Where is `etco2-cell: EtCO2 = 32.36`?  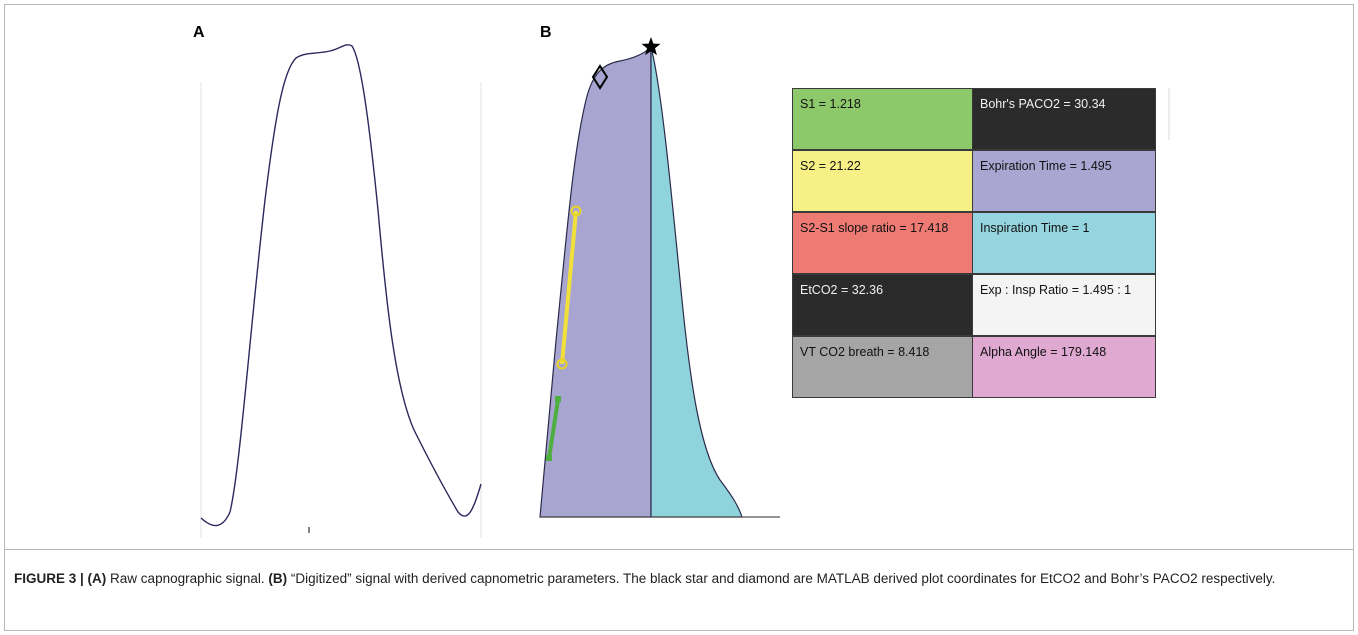
etco2-cell: EtCO2 = 32.36 is located at coordinates (883, 305).